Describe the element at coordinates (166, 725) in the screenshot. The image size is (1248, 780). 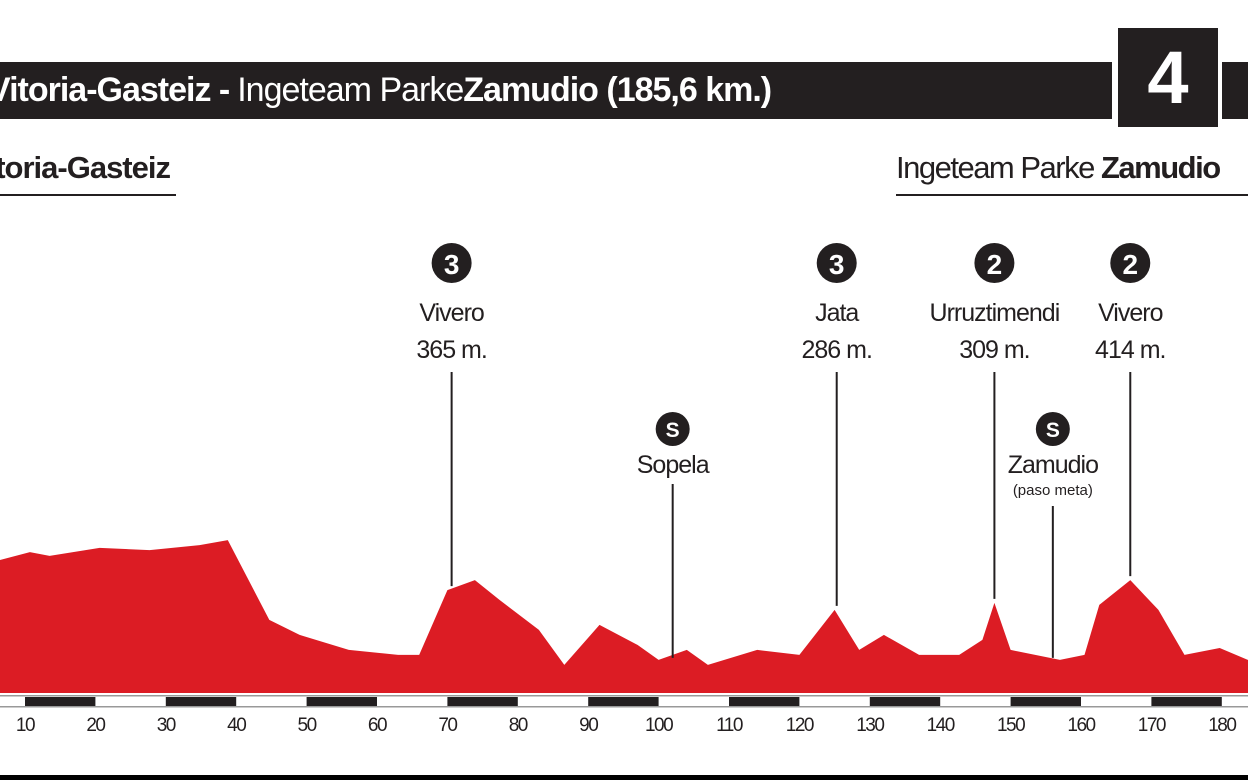
I see `x-tick-label: 30` at that location.